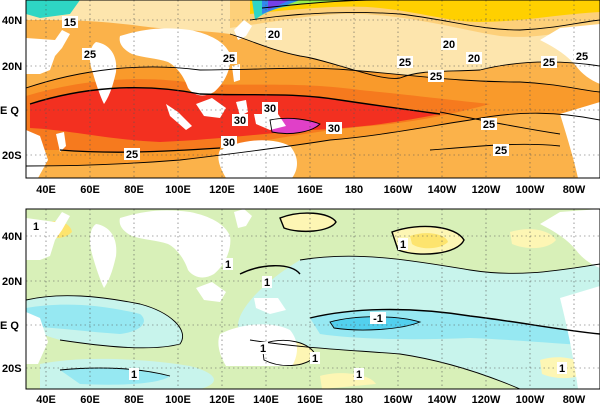 The image size is (600, 410). What do you see at coordinates (115, 376) in the screenshot?
I see `bottom-region-cyan-south` at bounding box center [115, 376].